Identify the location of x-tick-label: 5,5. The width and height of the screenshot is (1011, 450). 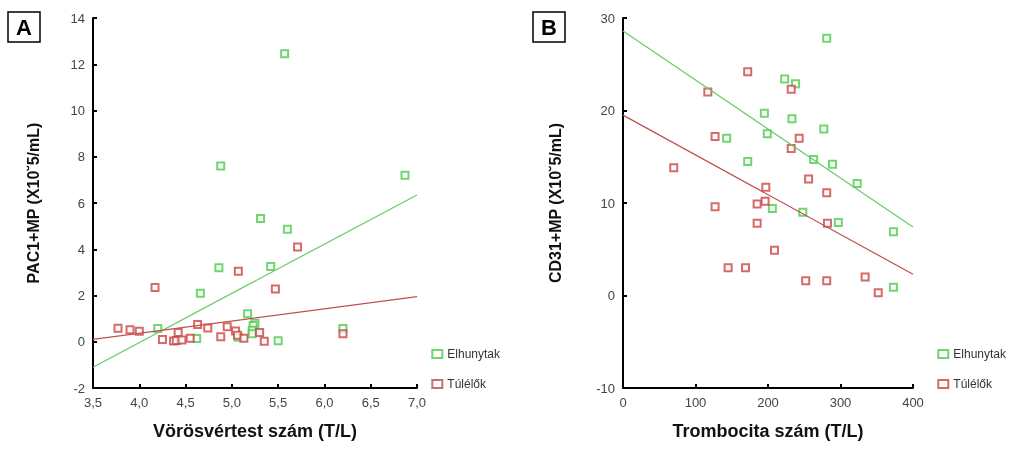
(278, 402).